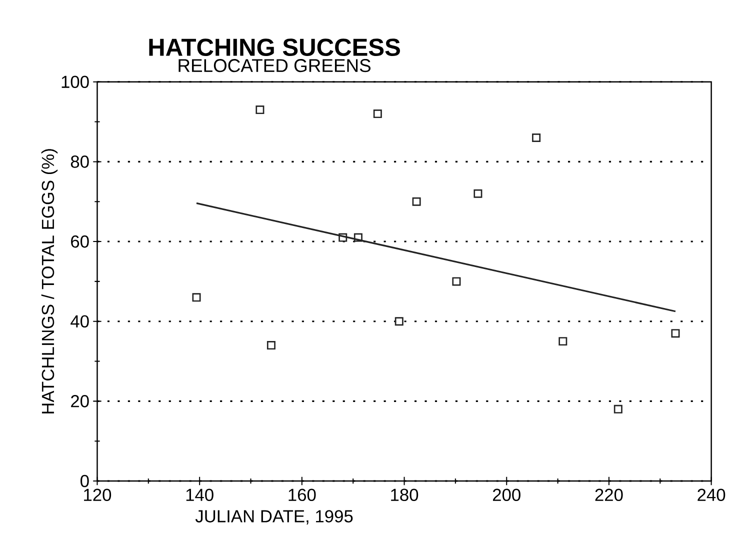  I want to click on x-tick-label: 120, so click(98, 495).